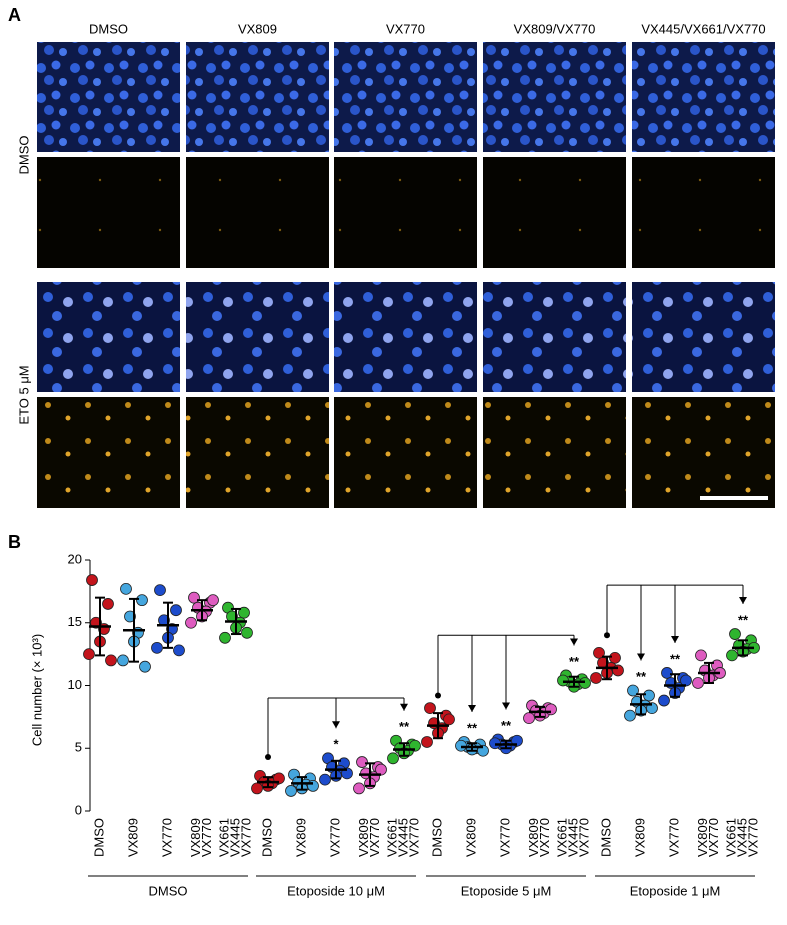 The image size is (787, 925). Describe the element at coordinates (14, 15) in the screenshot. I see `panel-label: A` at that location.